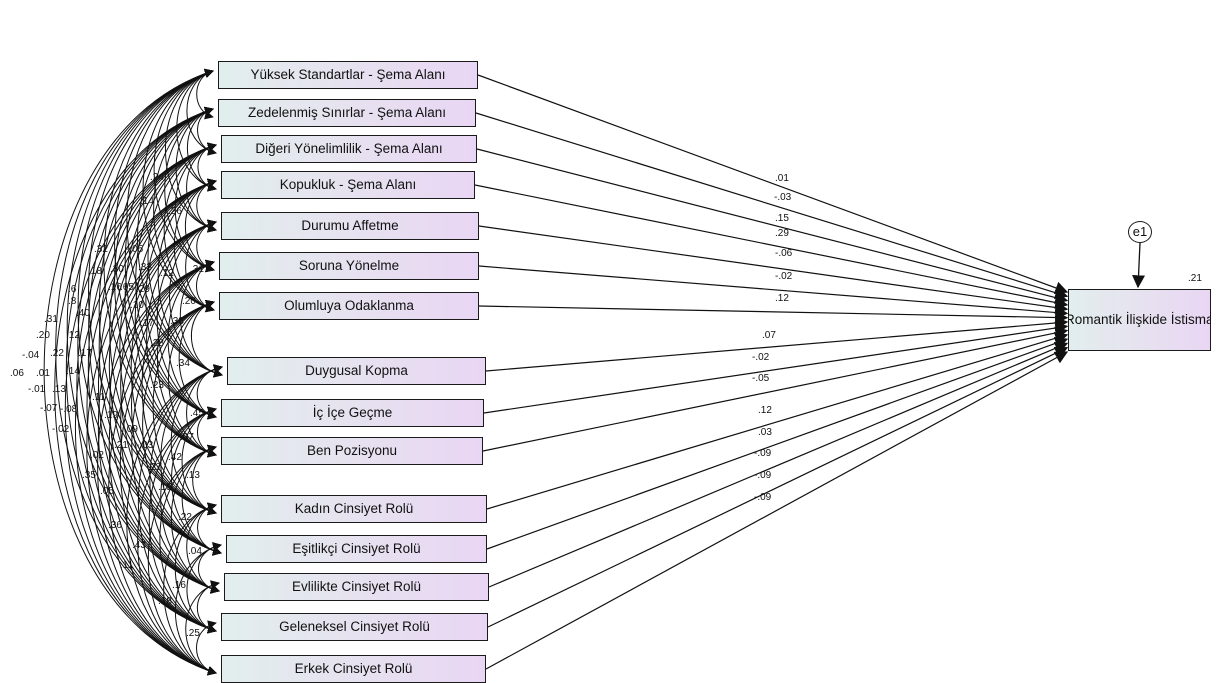 This screenshot has height=683, width=1219. What do you see at coordinates (107, 491) in the screenshot?
I see `covariance-value: .05` at bounding box center [107, 491].